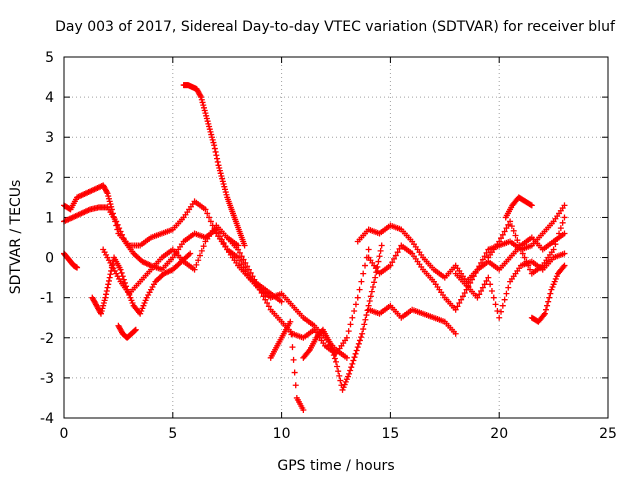 Image resolution: width=640 pixels, height=480 pixels. I want to click on y-tick-label: 0, so click(49, 259).